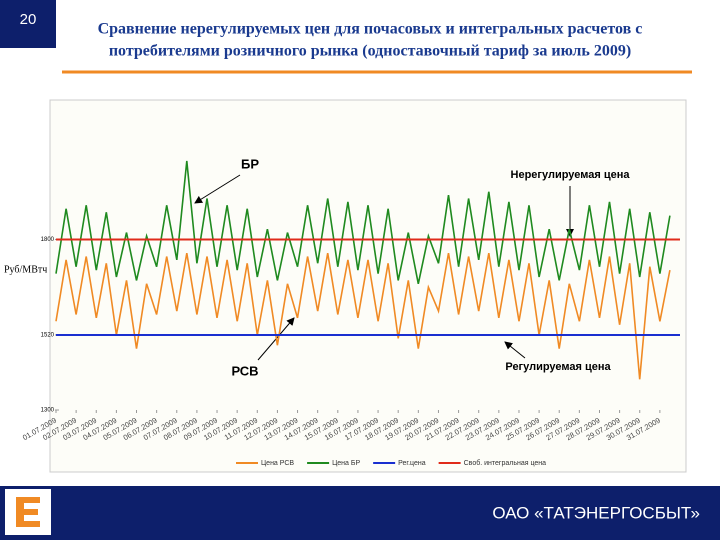 This screenshot has width=720, height=545. What do you see at coordinates (25, 269) in the screenshot?
I see `y-axis-label: Руб/МВтч` at bounding box center [25, 269].